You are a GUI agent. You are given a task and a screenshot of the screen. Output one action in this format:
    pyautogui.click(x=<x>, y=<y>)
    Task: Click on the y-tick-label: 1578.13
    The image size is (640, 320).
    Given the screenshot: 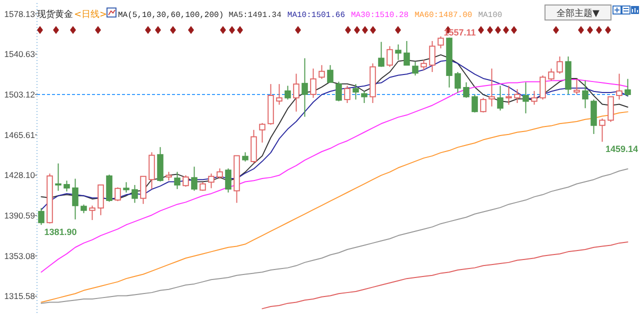 What is the action you would take?
    pyautogui.click(x=20, y=13)
    